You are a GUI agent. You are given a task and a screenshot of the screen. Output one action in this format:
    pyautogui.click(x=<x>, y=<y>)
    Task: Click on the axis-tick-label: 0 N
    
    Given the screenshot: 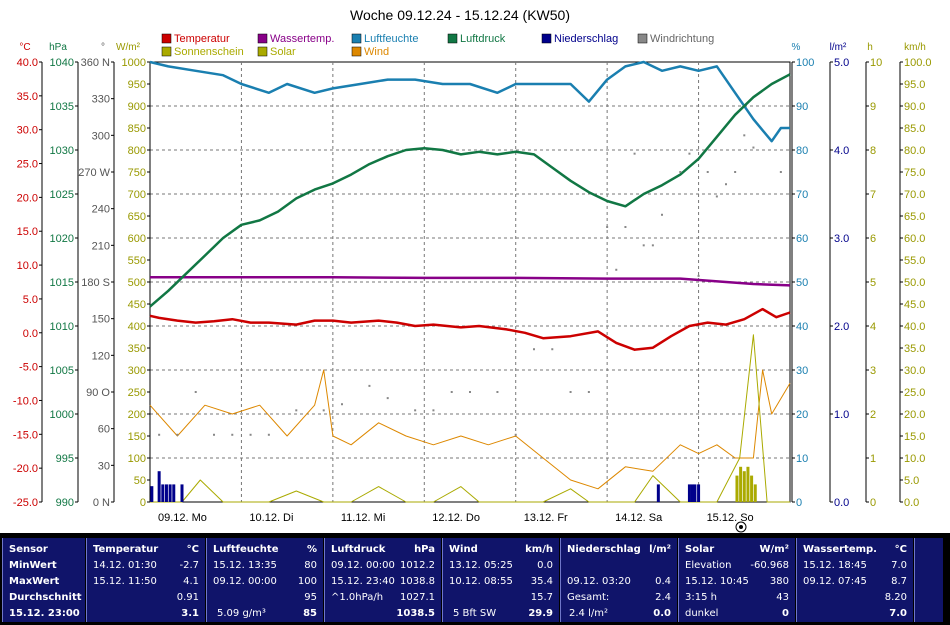 What is the action you would take?
    pyautogui.click(x=101, y=503)
    